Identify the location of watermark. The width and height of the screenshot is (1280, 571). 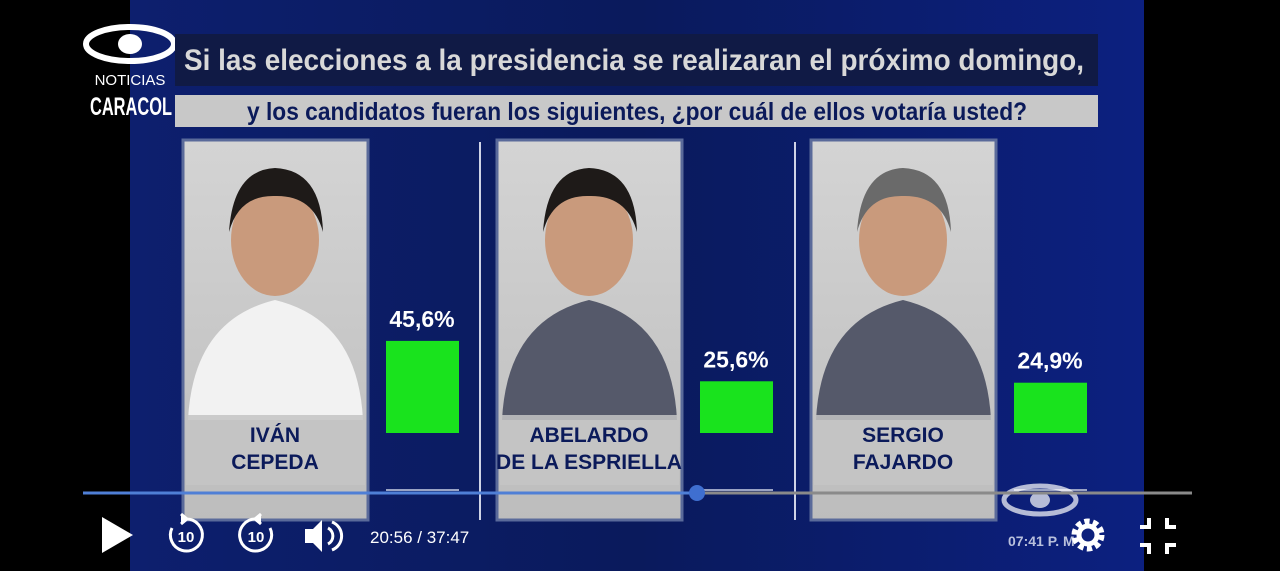
(1040, 500).